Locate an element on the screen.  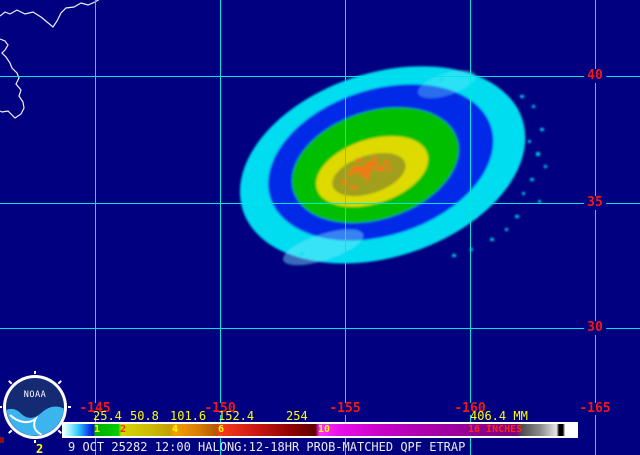
precip-colorbar is located at coordinates (320, 430).